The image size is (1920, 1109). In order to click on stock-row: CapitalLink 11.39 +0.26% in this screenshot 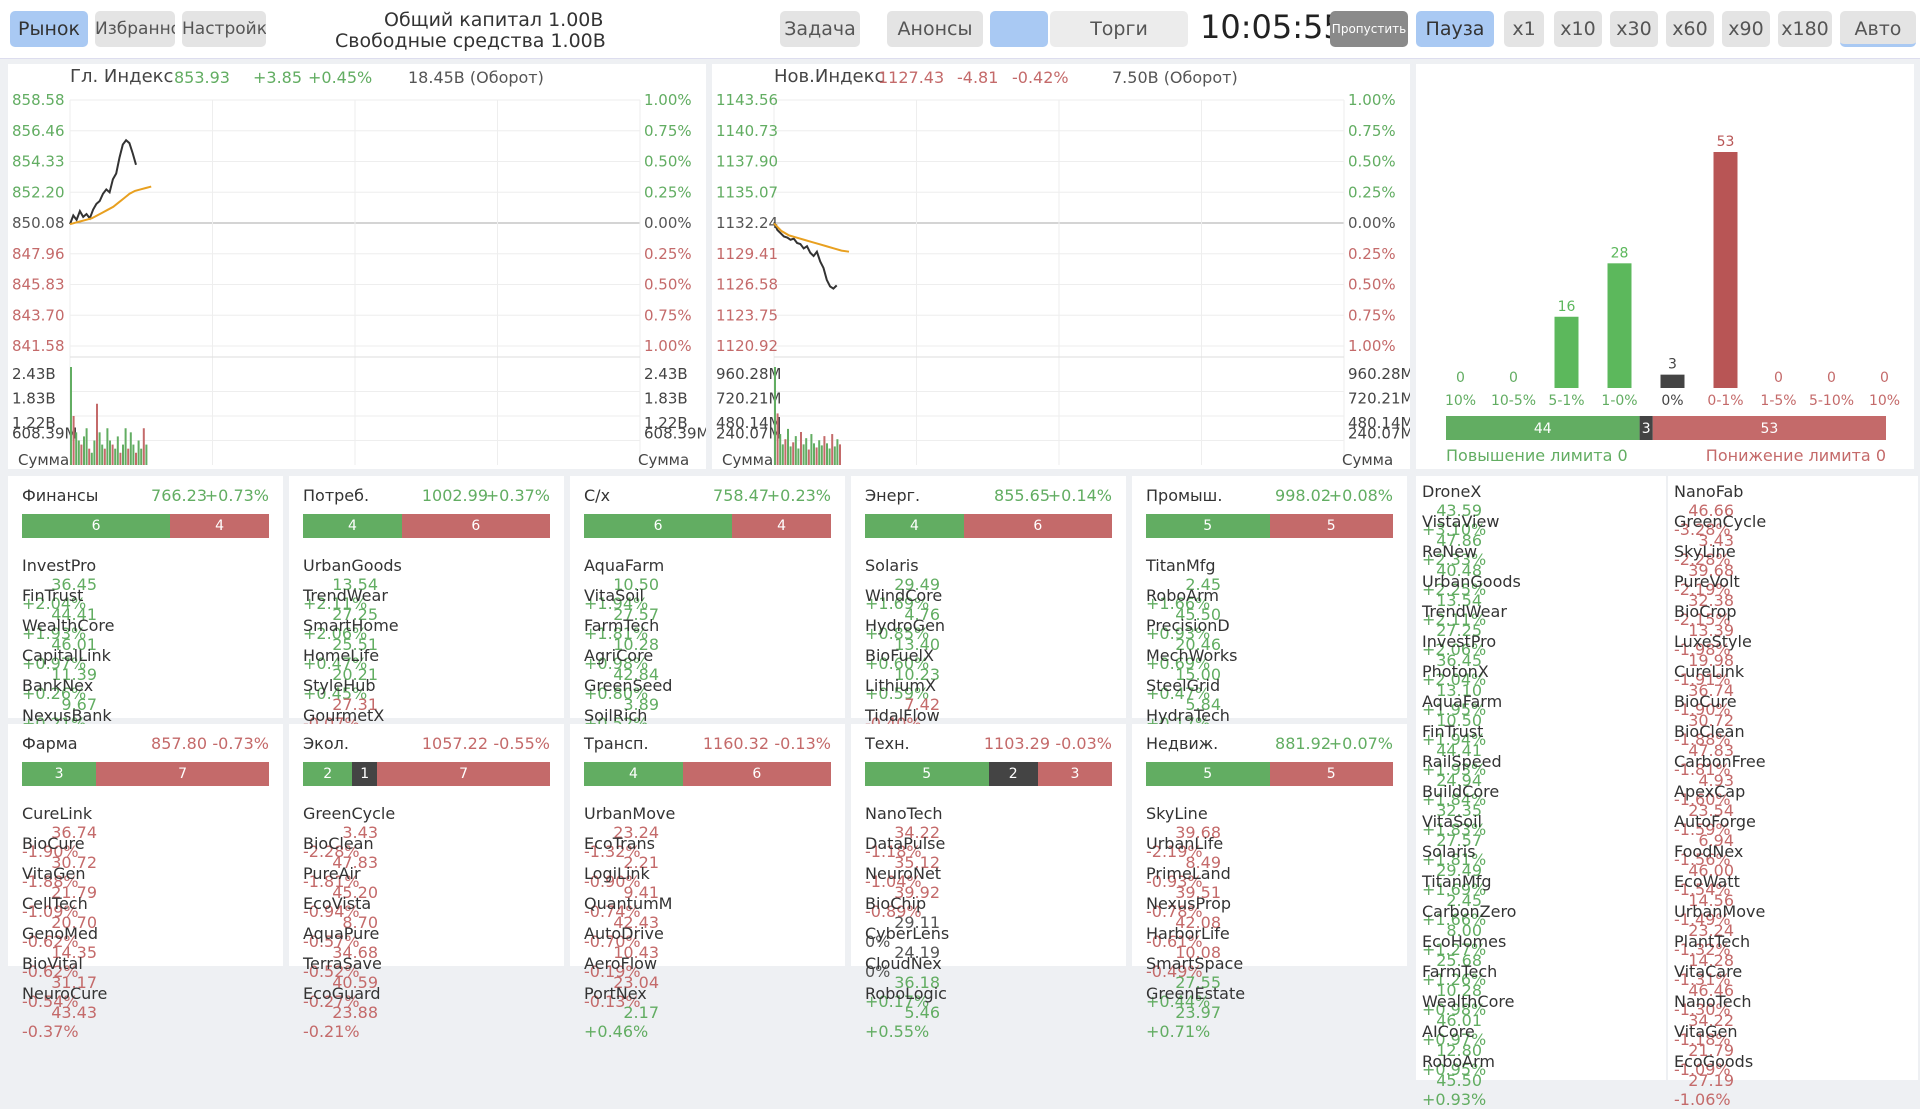, I will do `click(145, 674)`.